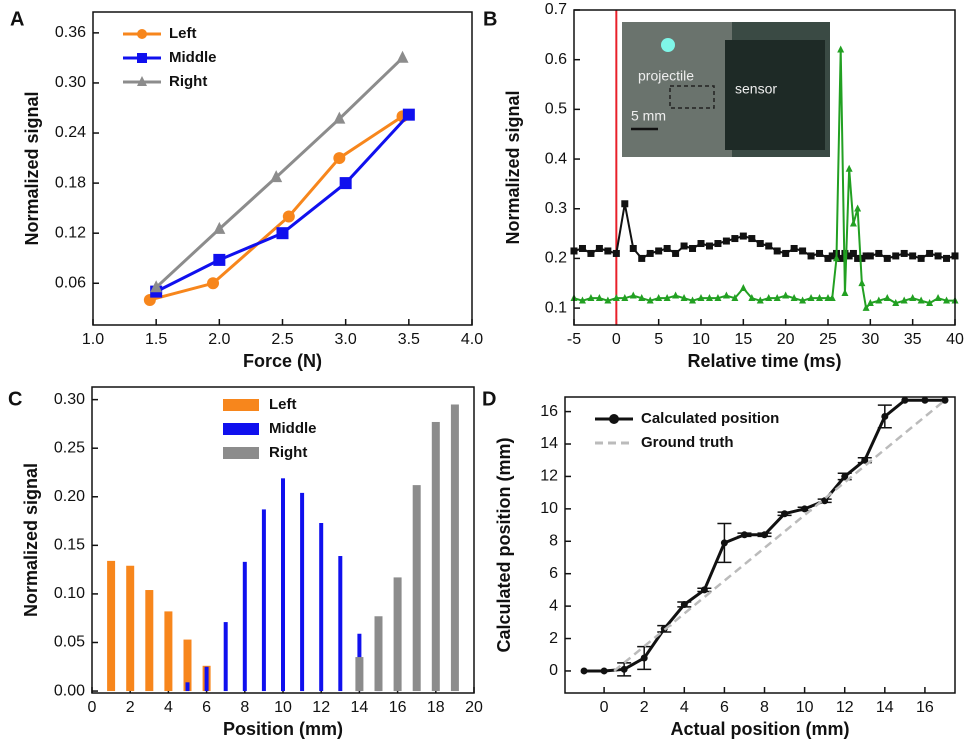 The height and width of the screenshot is (744, 967). I want to click on y-tick-label: 6, so click(553, 573).